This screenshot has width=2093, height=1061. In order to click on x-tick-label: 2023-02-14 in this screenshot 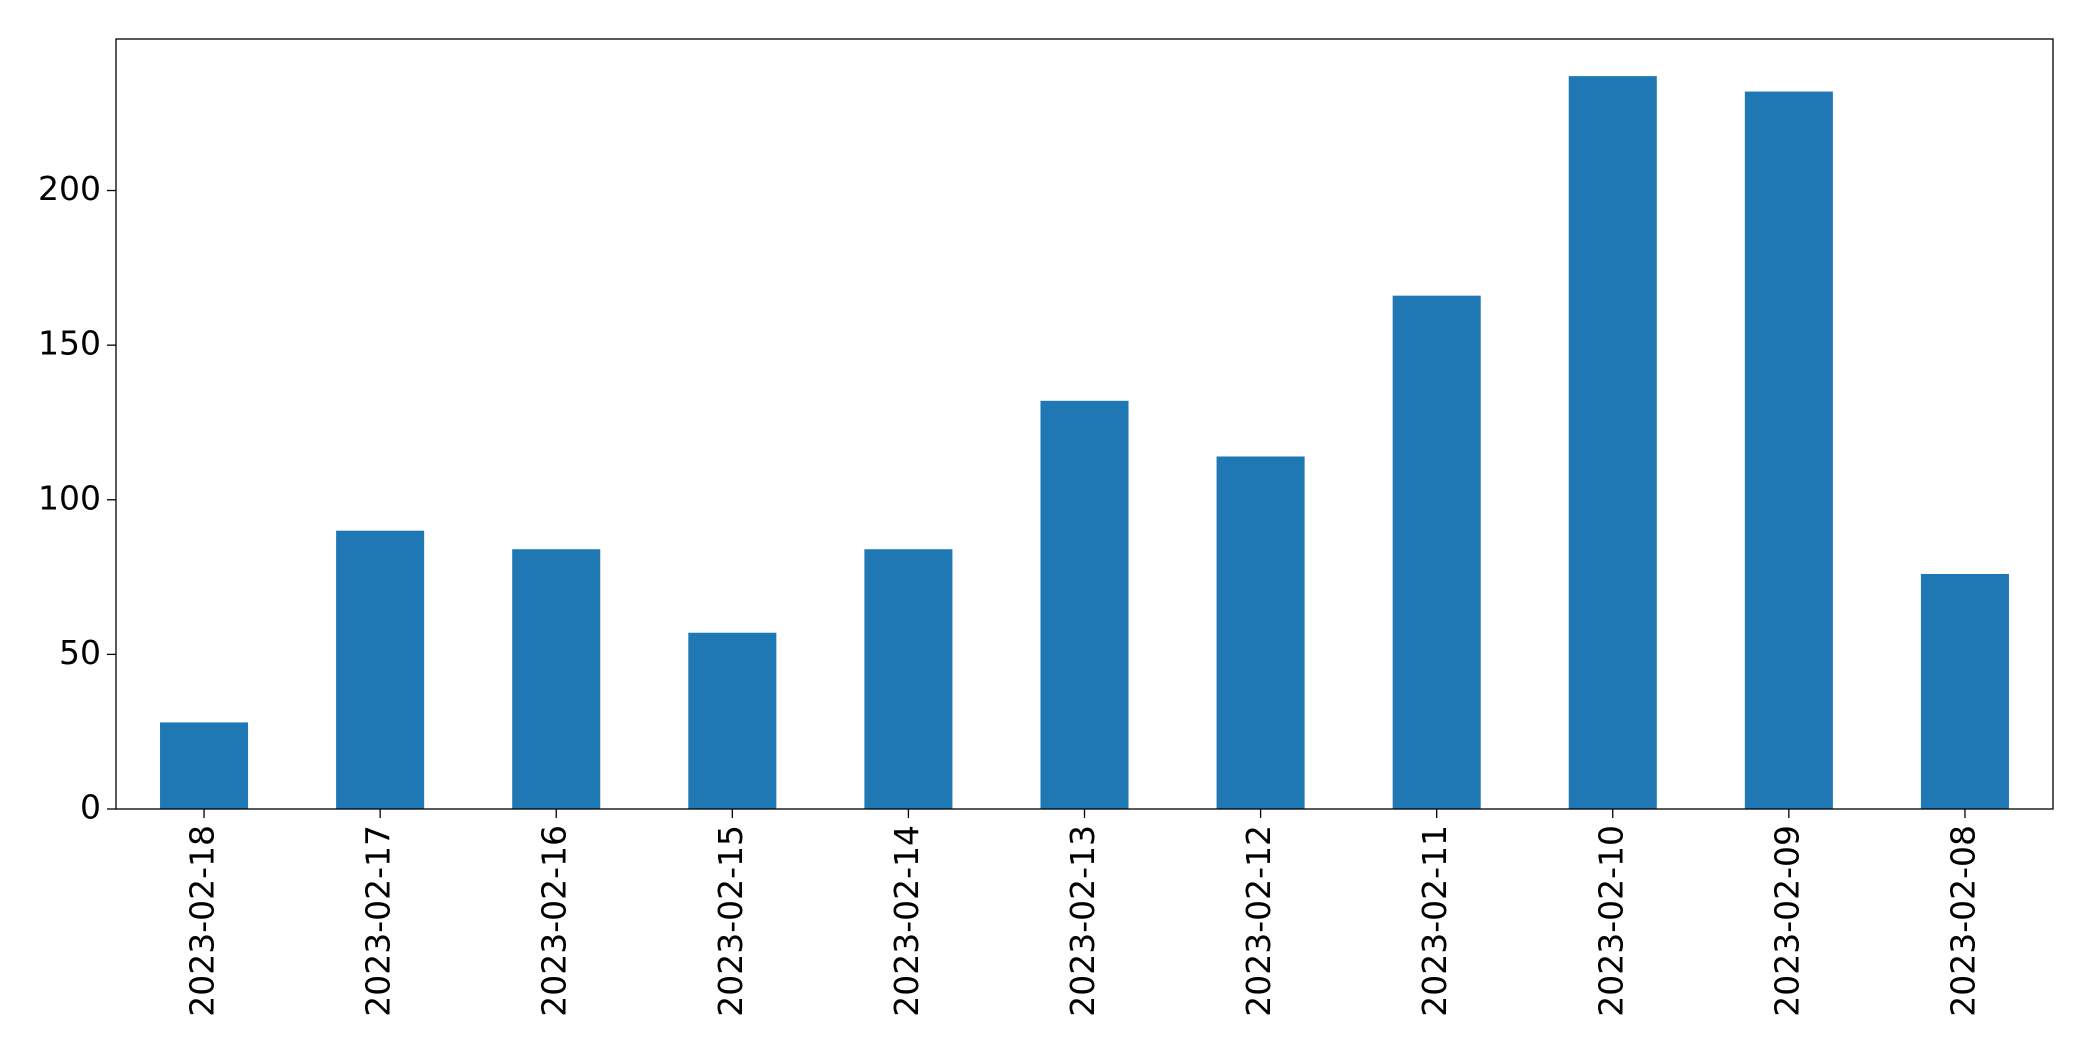, I will do `click(906, 921)`.